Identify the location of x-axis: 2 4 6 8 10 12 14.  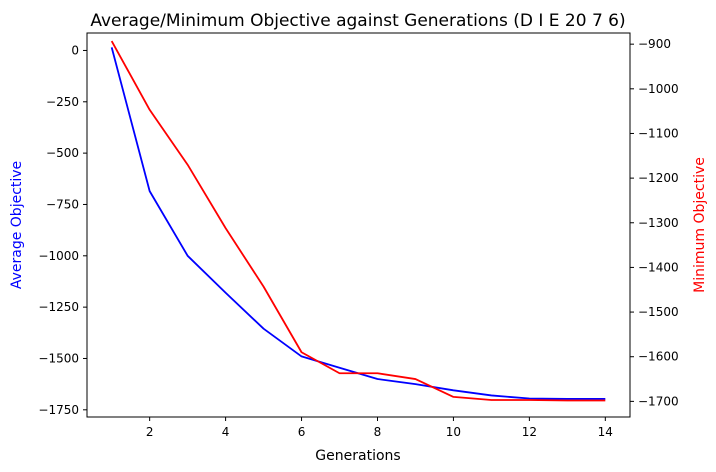
(379, 428).